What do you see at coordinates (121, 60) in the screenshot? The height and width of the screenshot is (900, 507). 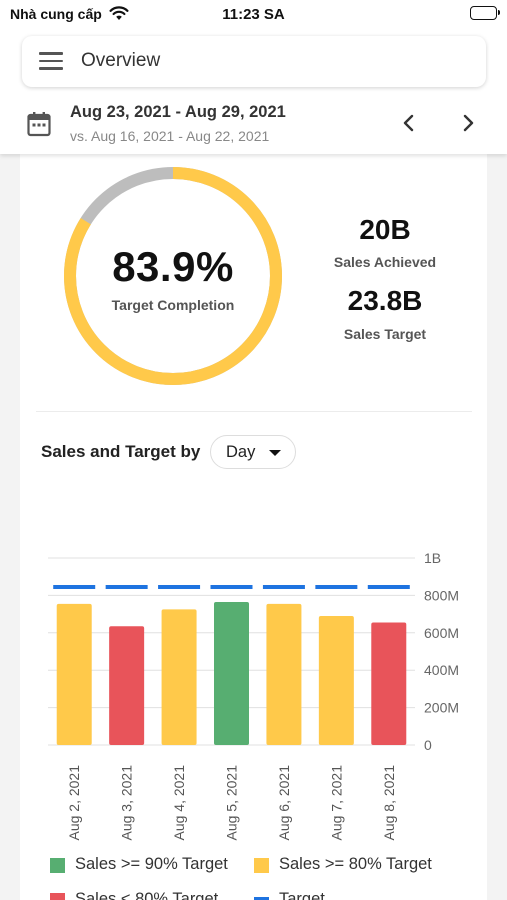 I see `page-title: Overview` at bounding box center [121, 60].